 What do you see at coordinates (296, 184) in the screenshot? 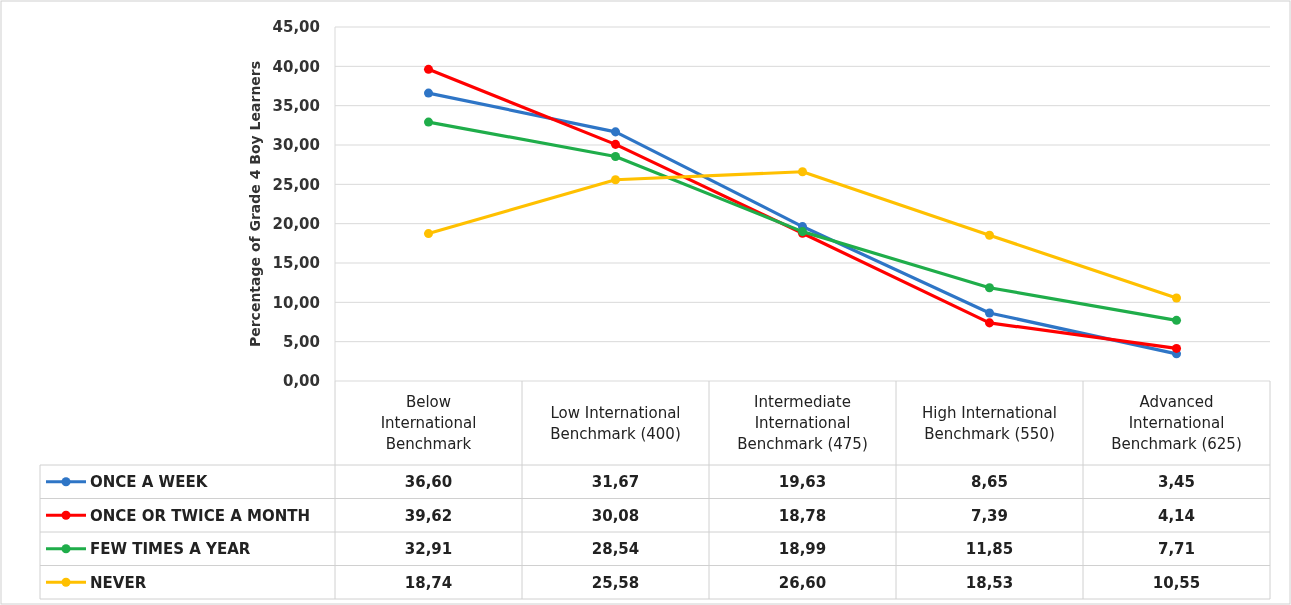
I see `y-tick-label: 25,00` at bounding box center [296, 184].